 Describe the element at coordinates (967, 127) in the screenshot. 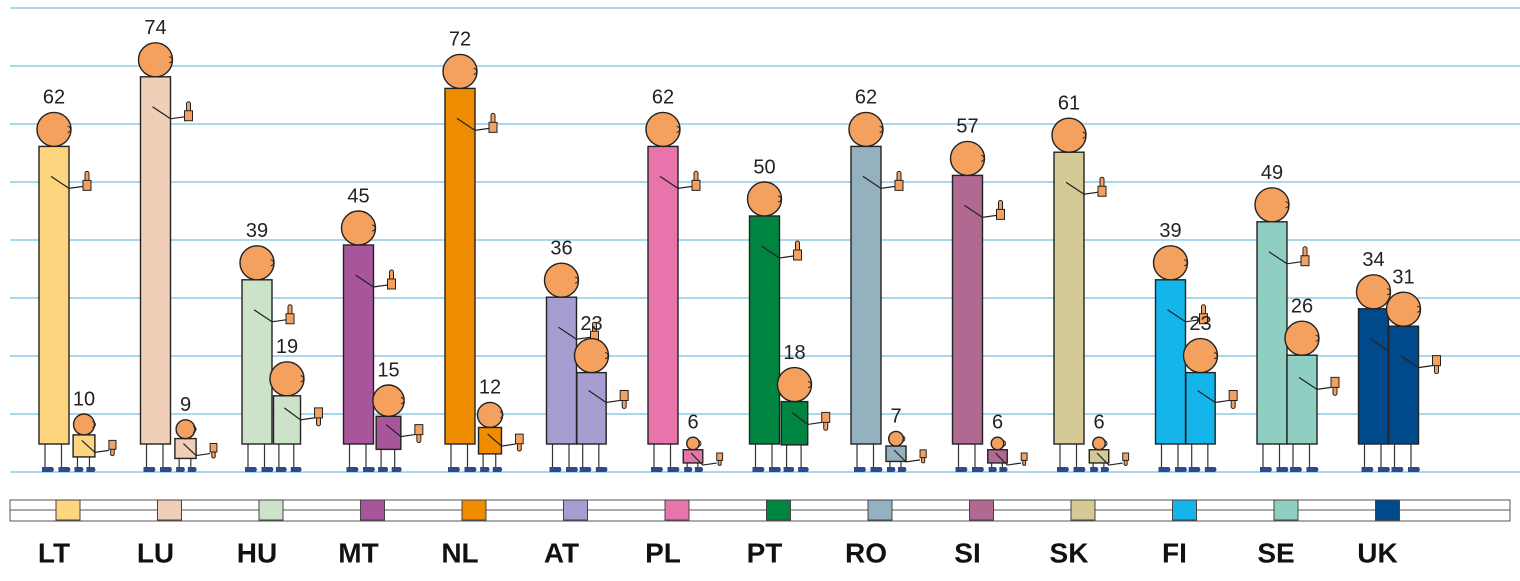

I see `value-label: 57` at that location.